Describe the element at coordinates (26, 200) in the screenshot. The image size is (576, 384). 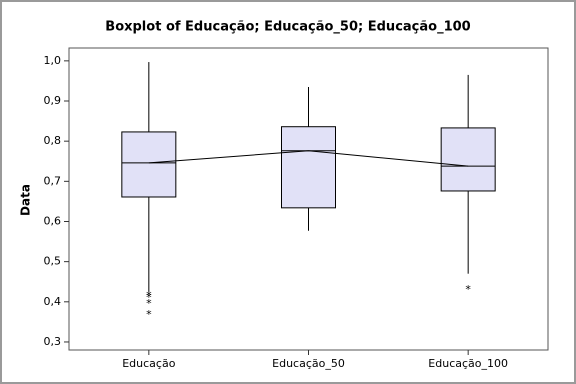
I see `y-axis-label: Data` at that location.